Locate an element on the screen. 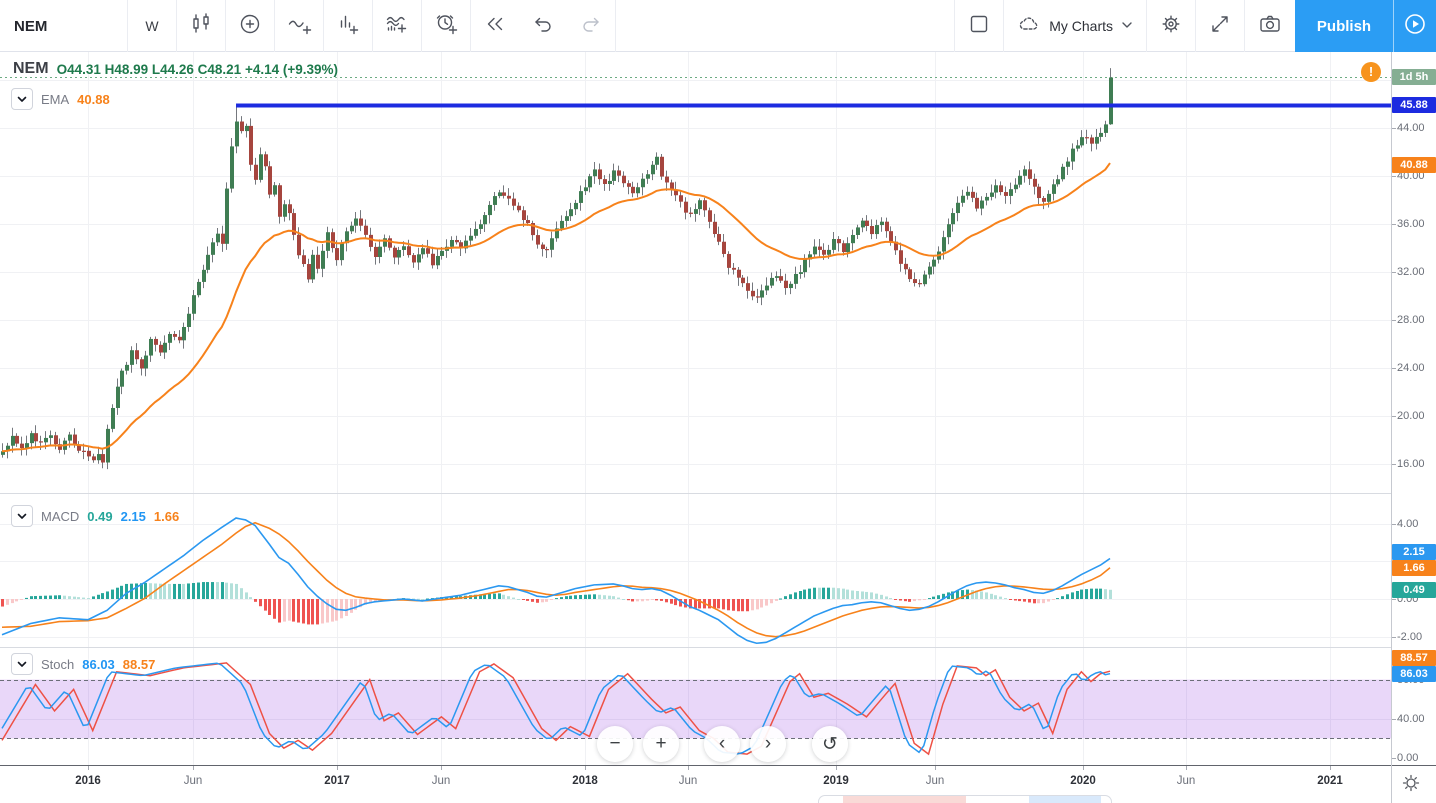 This screenshot has width=1436, height=803. axis-label: 20.00 is located at coordinates (1411, 416).